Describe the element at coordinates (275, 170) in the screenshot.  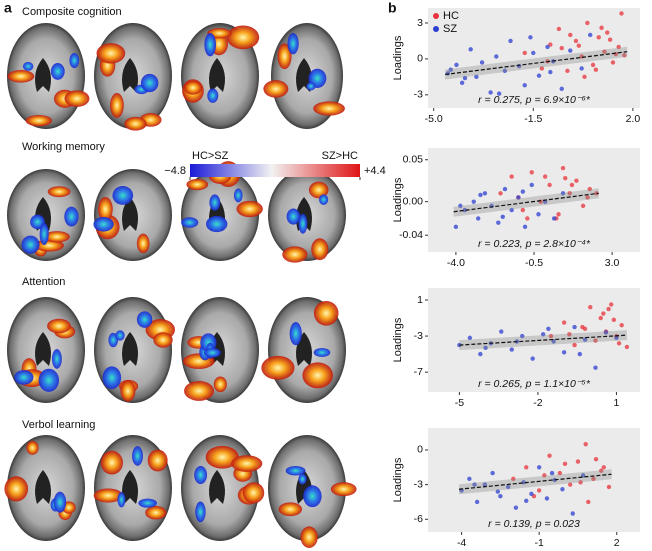
I see `colorbar` at that location.